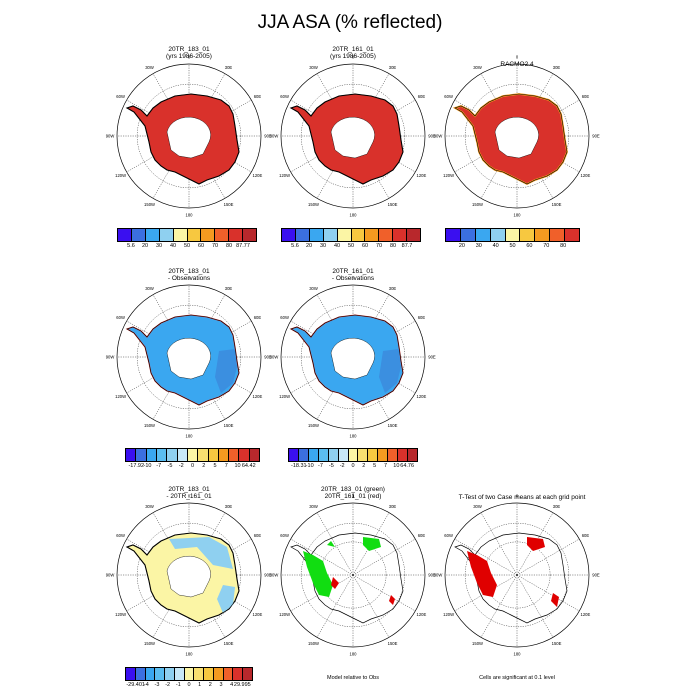 The width and height of the screenshot is (700, 700). What do you see at coordinates (274, 575) in the screenshot?
I see `longitude-label: 90W` at bounding box center [274, 575].